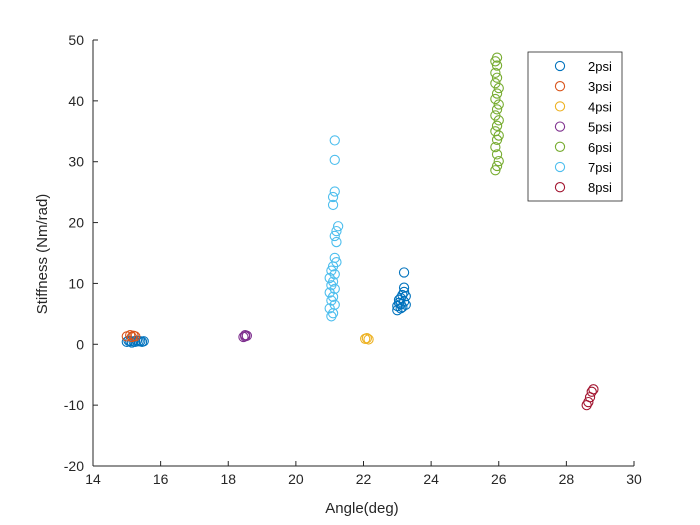 The image size is (700, 525). Describe the element at coordinates (76, 162) in the screenshot. I see `y-tick-label: 30` at that location.